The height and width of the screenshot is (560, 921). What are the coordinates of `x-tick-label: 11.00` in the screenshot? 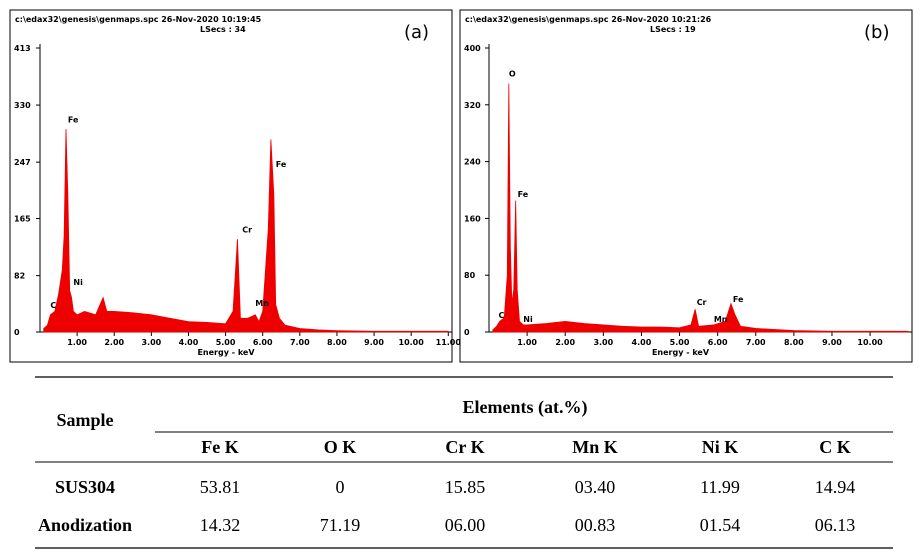 It's located at (449, 342).